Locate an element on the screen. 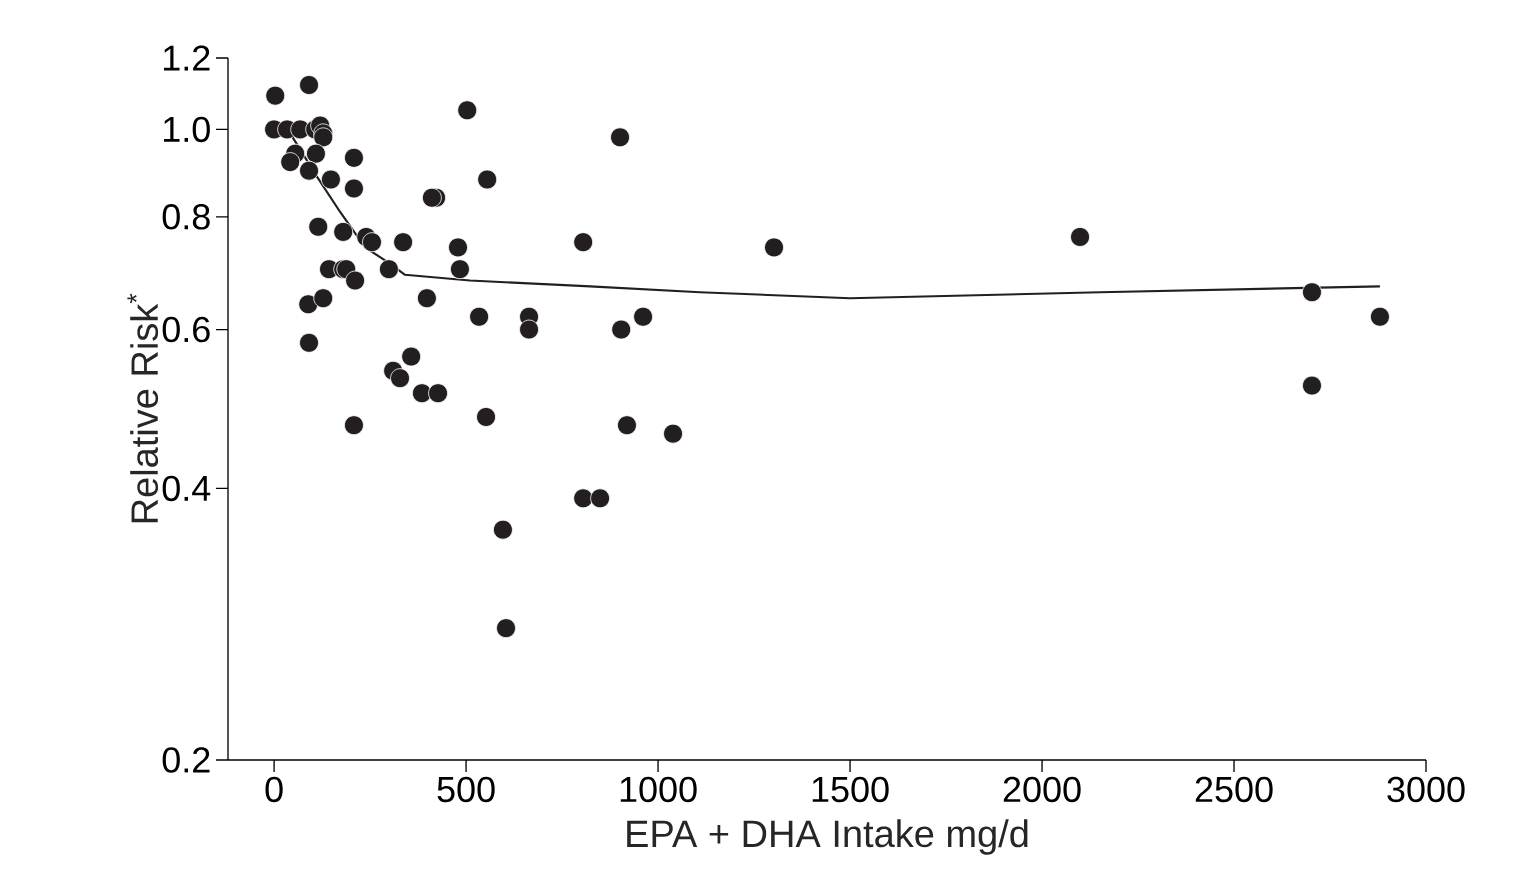  x-tick-label: 2000 is located at coordinates (1042, 789).